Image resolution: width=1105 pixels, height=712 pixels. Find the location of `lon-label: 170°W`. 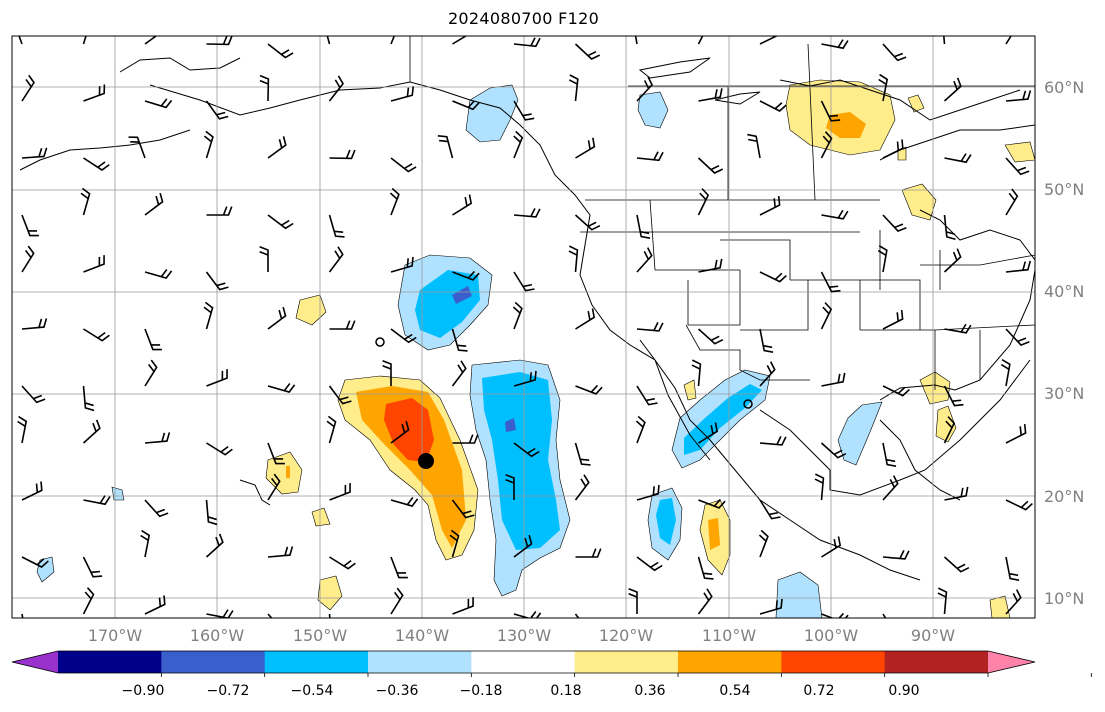

lon-label: 170°W is located at coordinates (115, 635).